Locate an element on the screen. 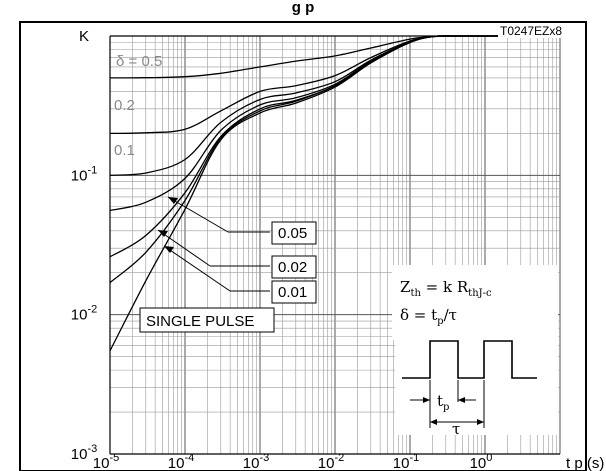 The width and height of the screenshot is (606, 471). x-tick-exponent: -5 is located at coordinates (114, 458).